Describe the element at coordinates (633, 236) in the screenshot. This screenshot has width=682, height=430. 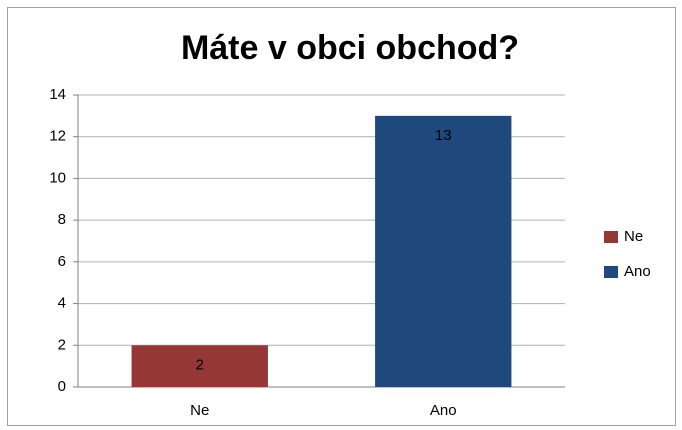
I see `legend-label: Ne` at that location.